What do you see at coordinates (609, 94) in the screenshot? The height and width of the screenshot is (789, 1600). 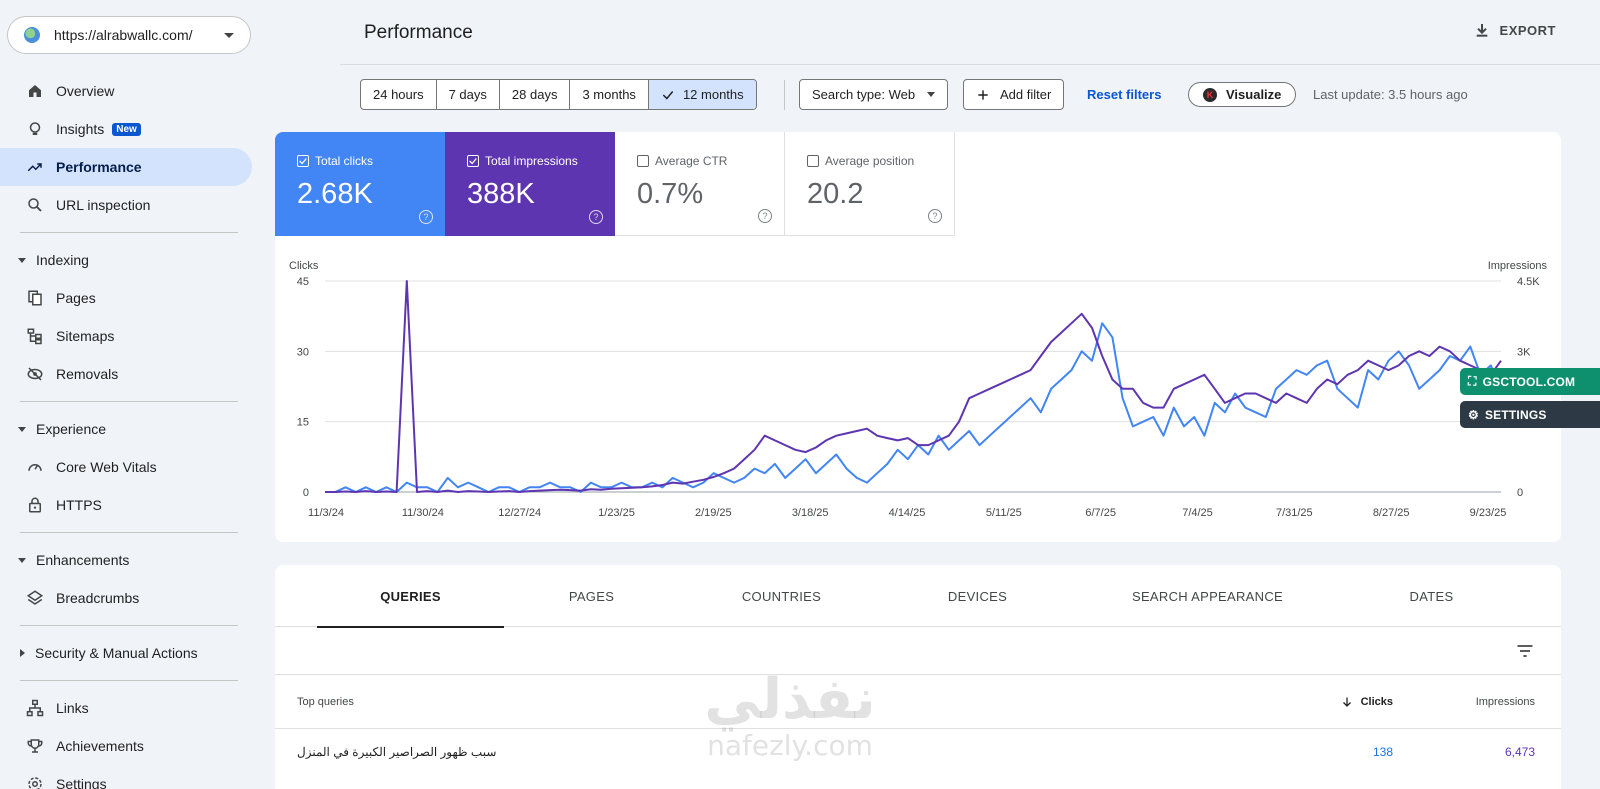 I see `range-3-months: 3 months` at bounding box center [609, 94].